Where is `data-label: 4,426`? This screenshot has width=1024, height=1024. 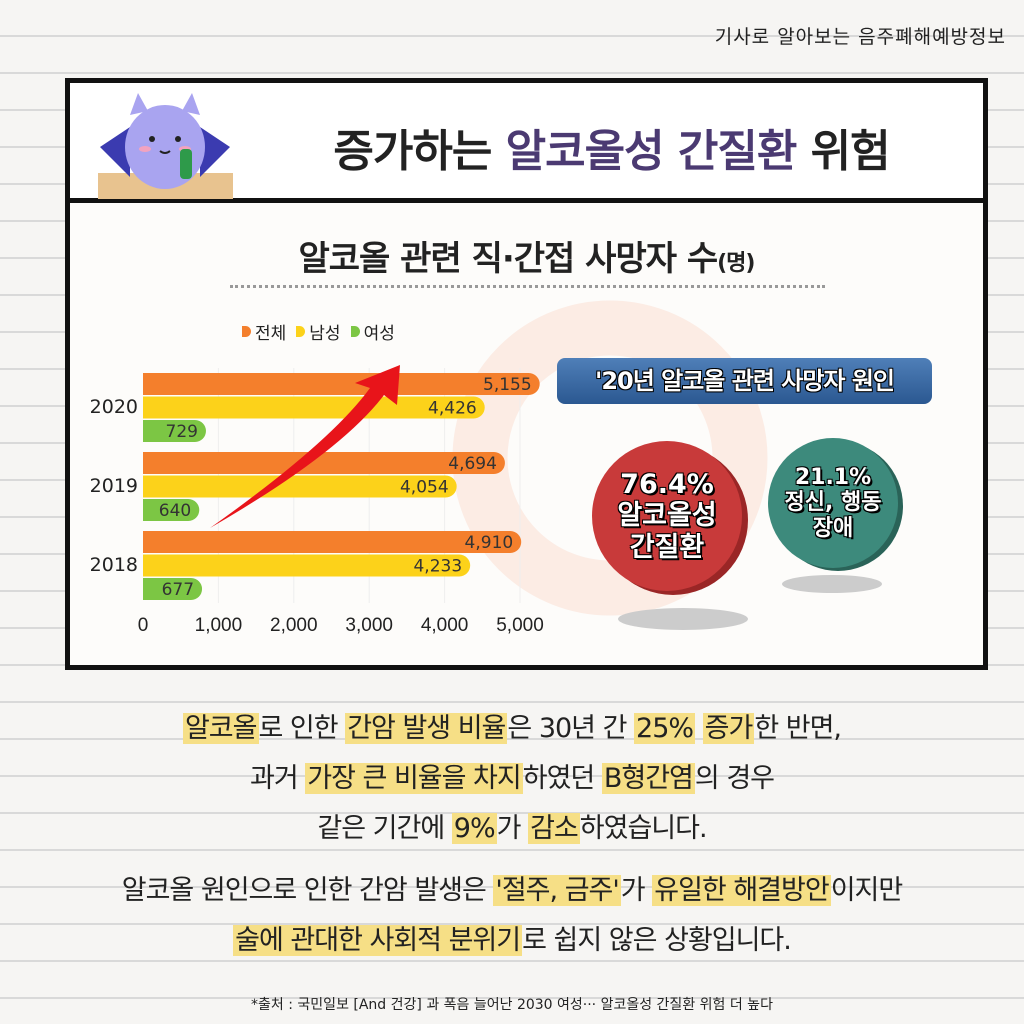 data-label: 4,426 is located at coordinates (452, 409).